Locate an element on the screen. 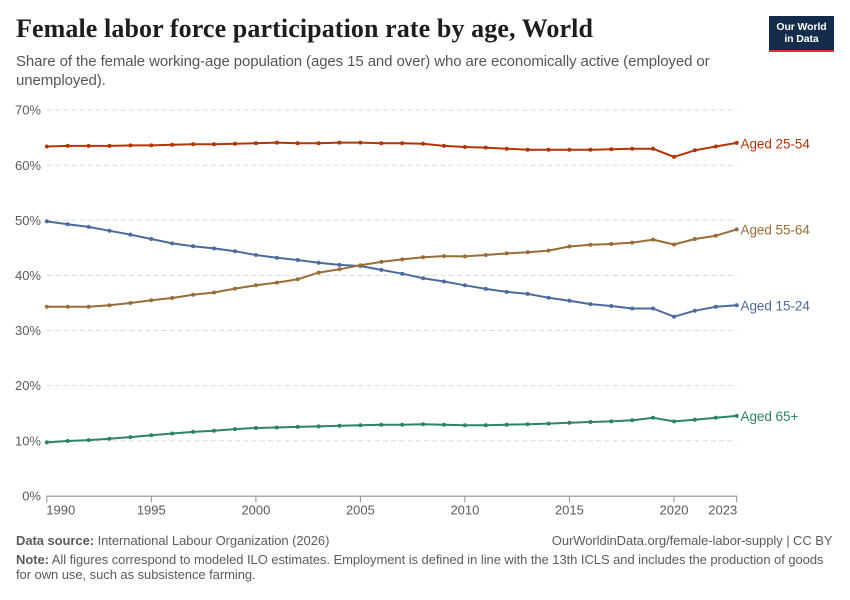  svg-text: Aged 15-24 is located at coordinates (776, 305).